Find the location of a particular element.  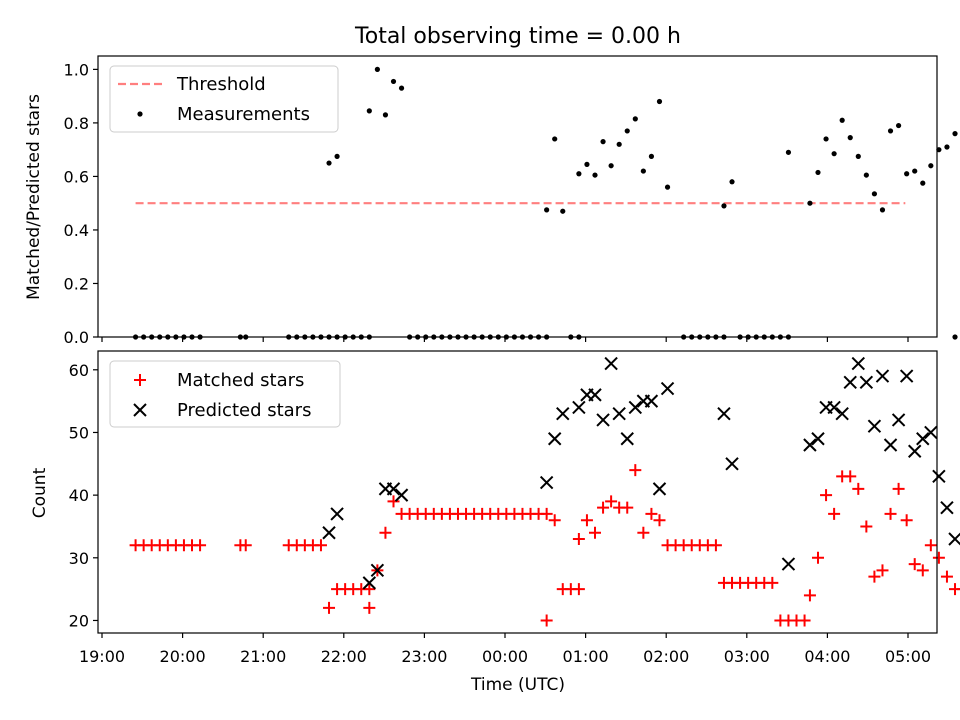

bottom-legend-box is located at coordinates (225, 394).